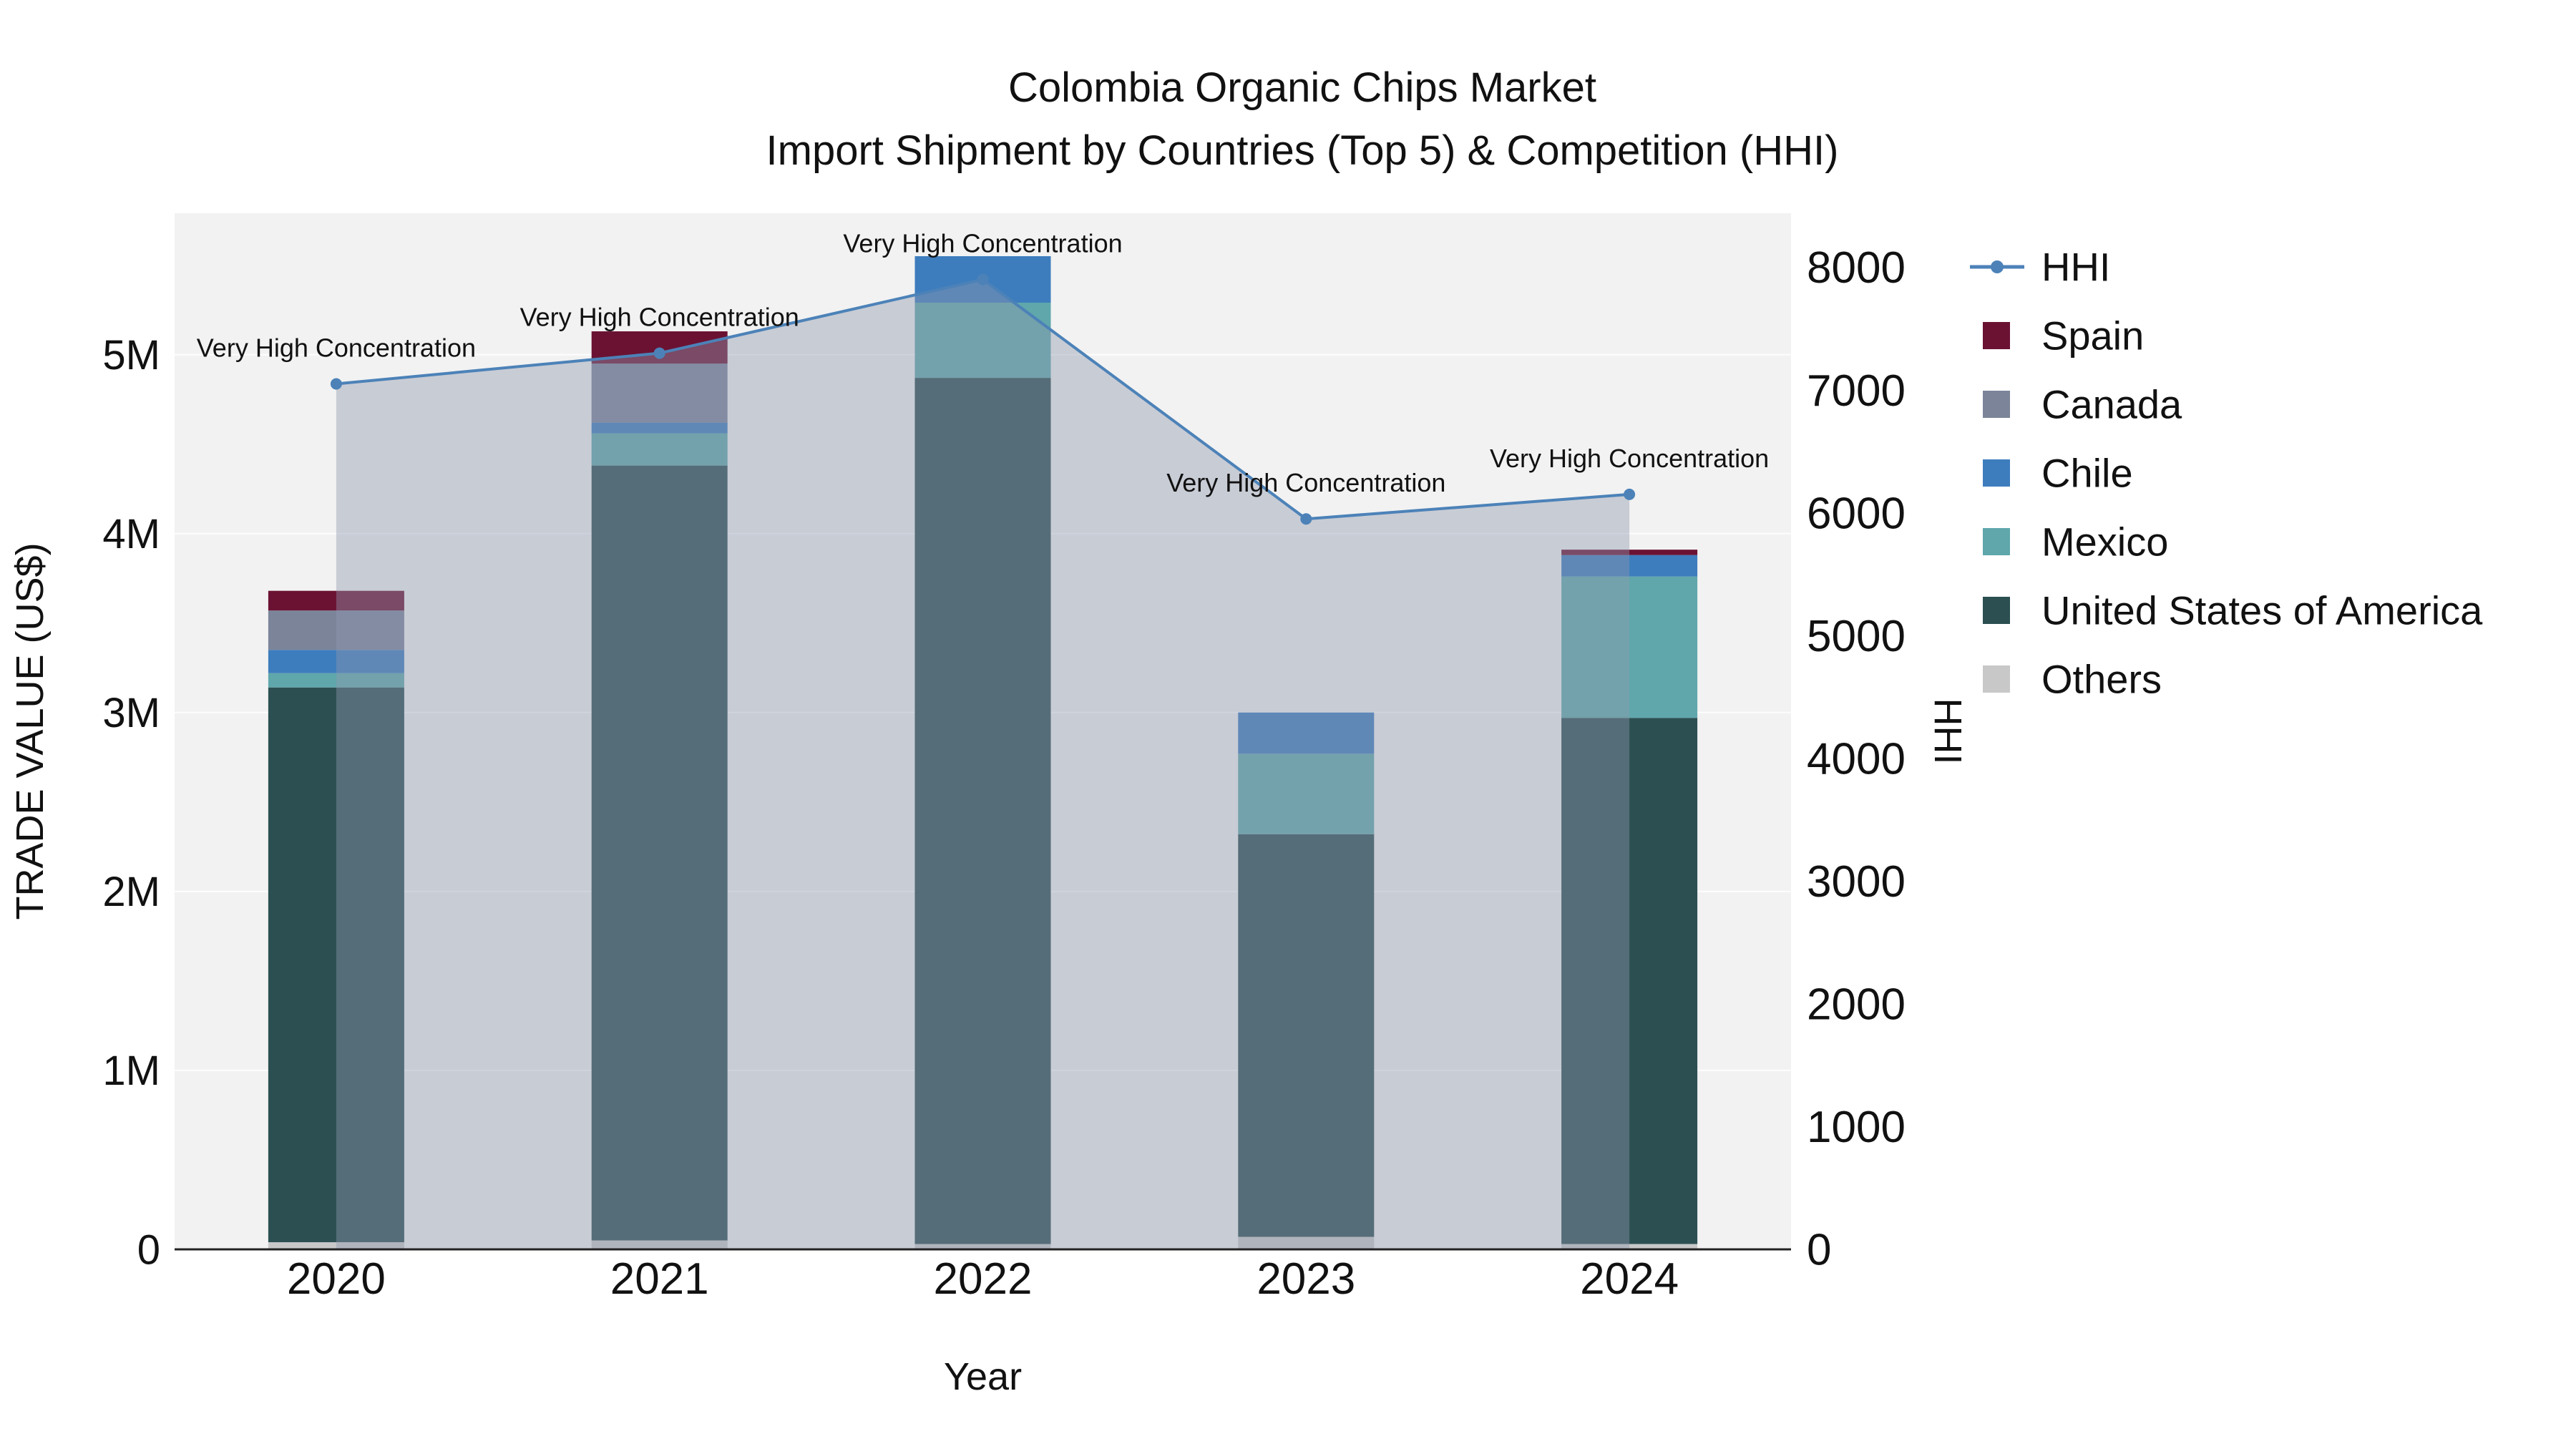 This screenshot has height=1449, width=2576. What do you see at coordinates (1856, 391) in the screenshot?
I see `right-axis-tick-7000: 7000` at bounding box center [1856, 391].